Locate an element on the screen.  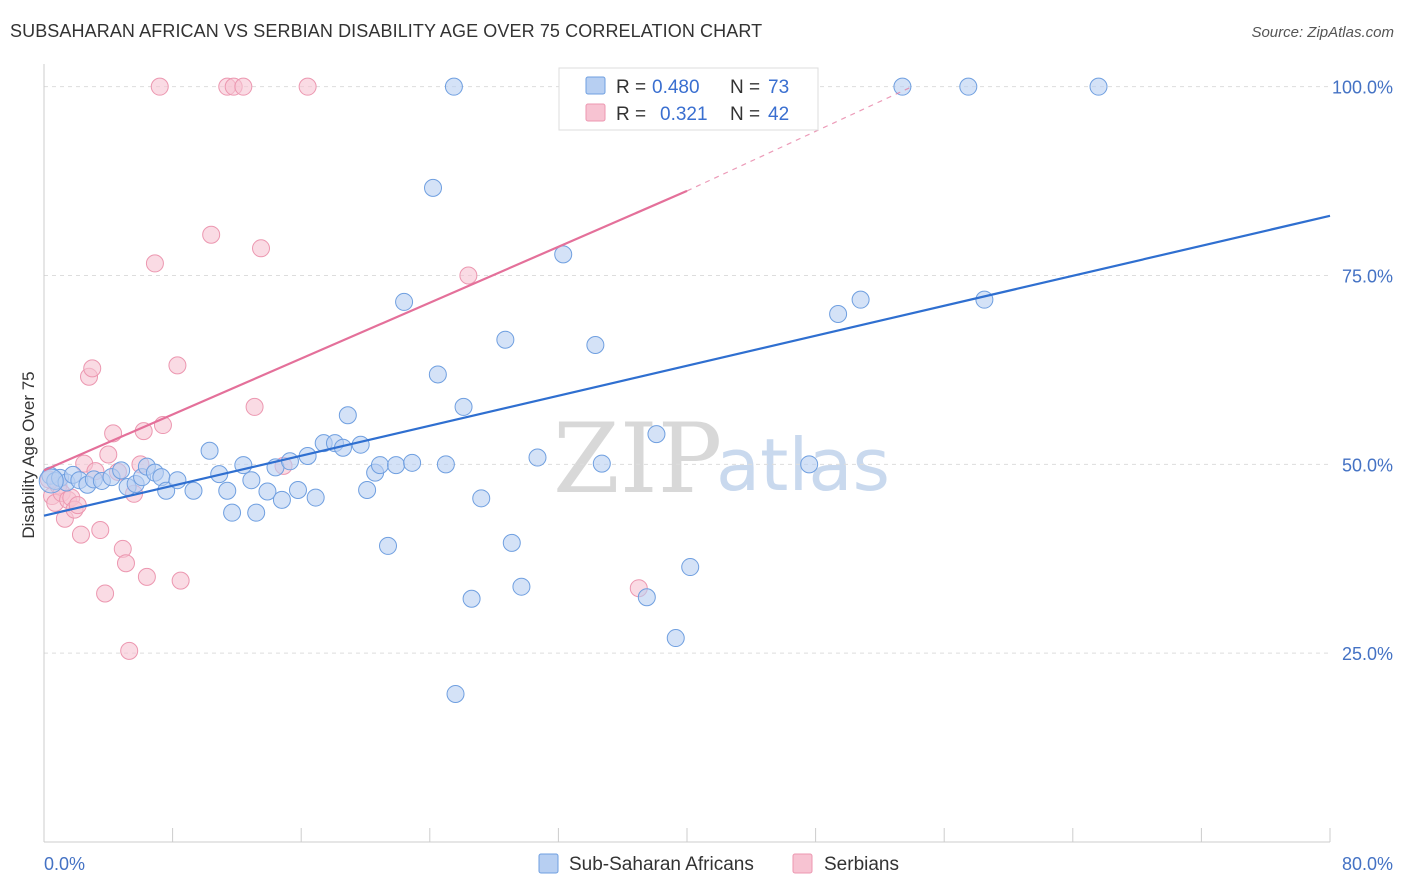
correlation-legend: R = 0.480 N = 73 R = 0.321 N = 42 is located at coordinates (688, 99).